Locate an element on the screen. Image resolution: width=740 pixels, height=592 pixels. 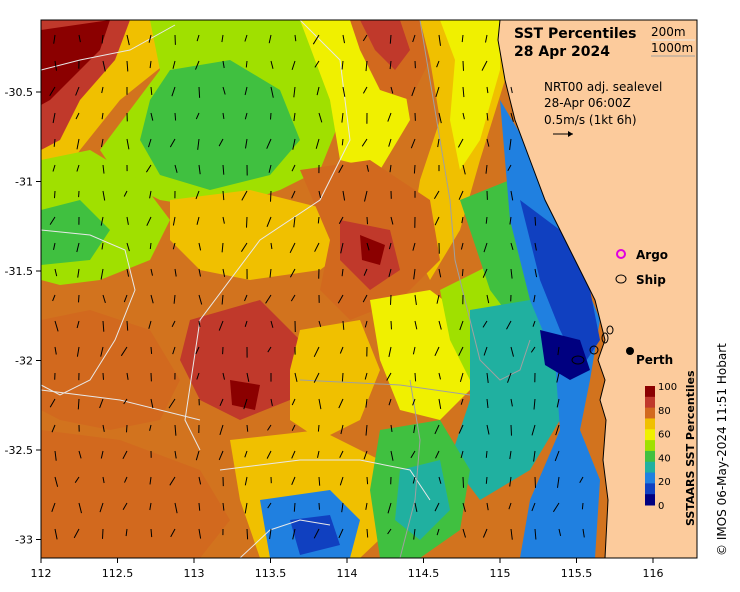
y-tick-label: -32 is located at coordinates (24, 361).